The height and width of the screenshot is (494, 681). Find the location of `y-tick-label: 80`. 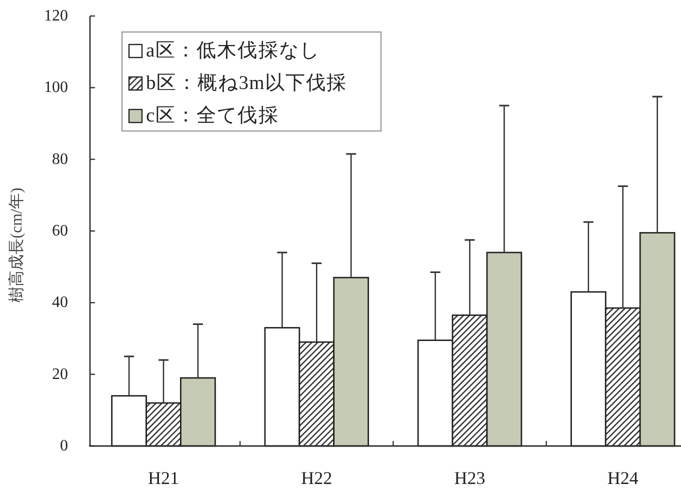

y-tick-label: 80 is located at coordinates (60, 159).